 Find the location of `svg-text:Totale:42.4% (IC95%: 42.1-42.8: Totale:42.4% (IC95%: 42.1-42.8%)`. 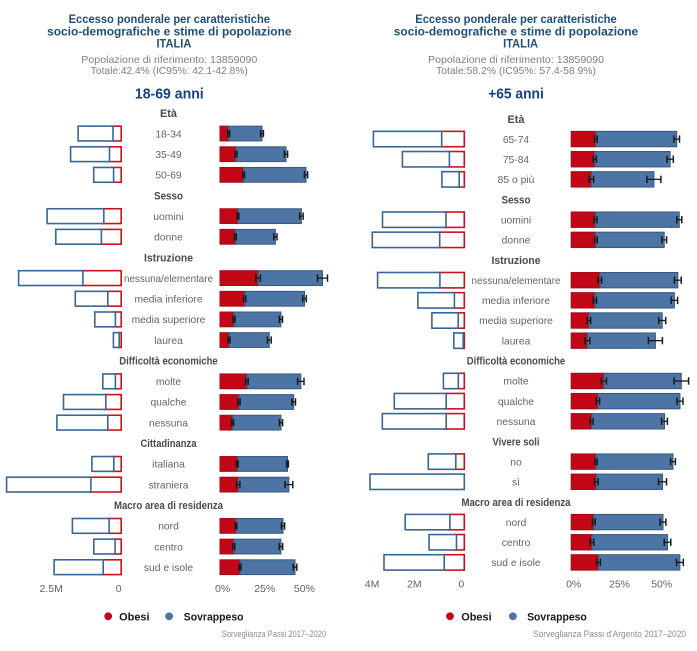

svg-text:Totale:42.4% (IC95%: 42.1-42.8: Totale:42.4% (IC95%: 42.1-42.8%) is located at coordinates (169, 71).